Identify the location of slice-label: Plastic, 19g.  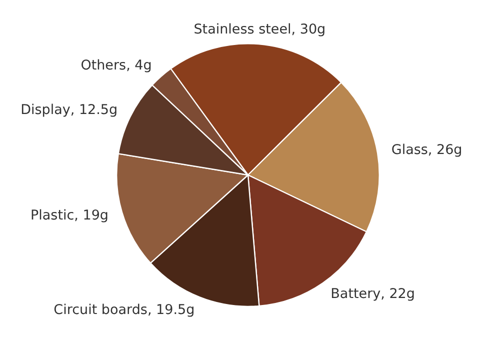
(69, 215).